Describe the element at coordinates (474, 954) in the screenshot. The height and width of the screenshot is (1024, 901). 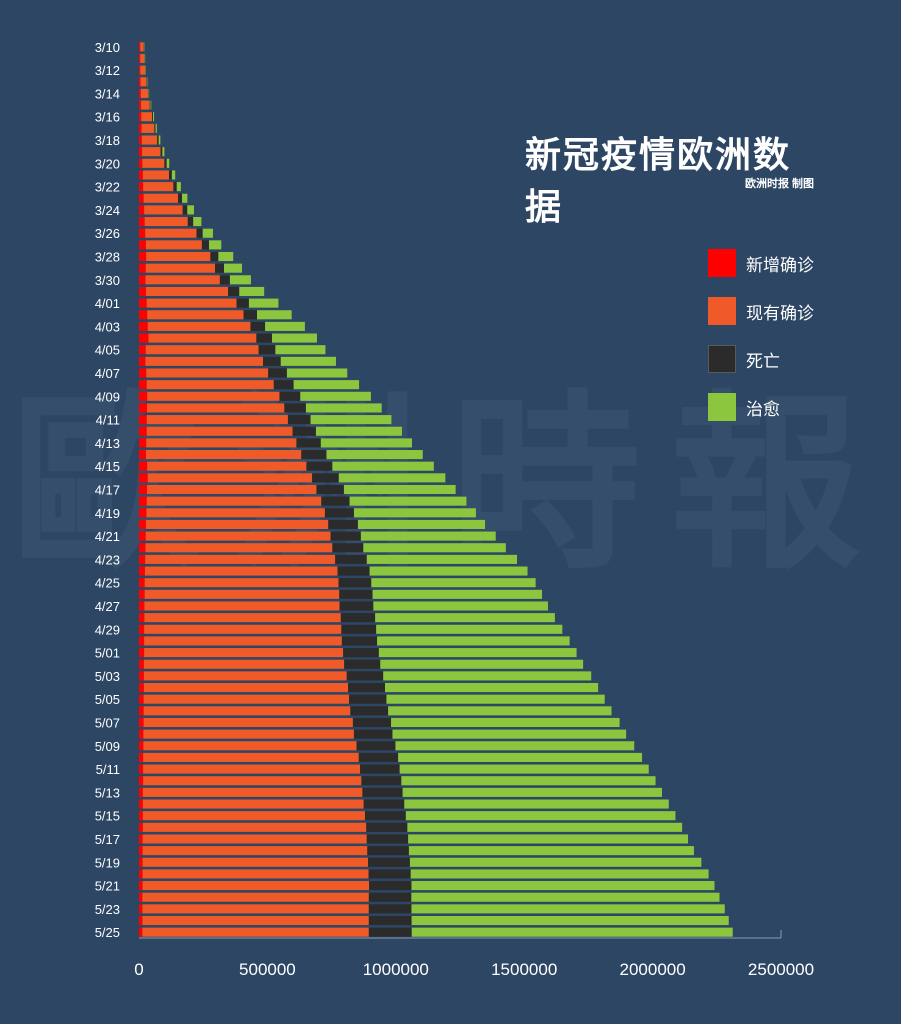
I see `x-axis: 0 500000 1000000 1500000 2000000 2500000` at that location.